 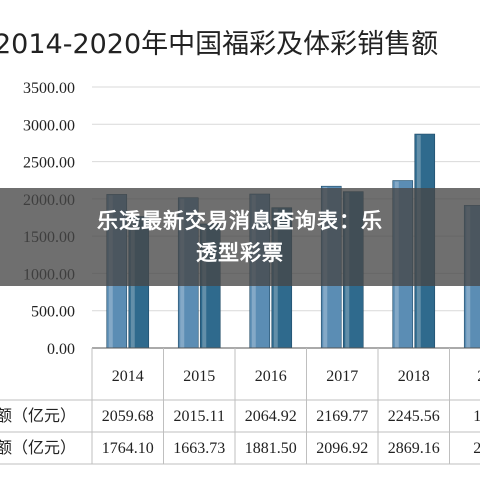 What do you see at coordinates (199, 448) in the screenshot?
I see `data-label: 1663.73` at bounding box center [199, 448].